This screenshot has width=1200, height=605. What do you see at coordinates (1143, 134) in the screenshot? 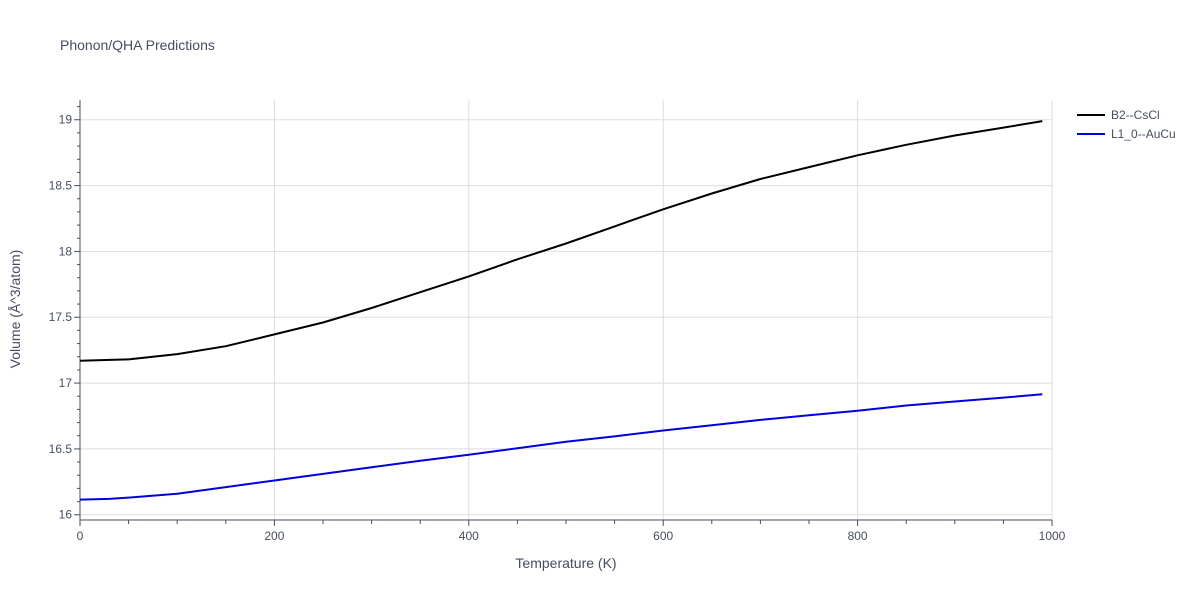
I see `legend-label: L1_0--AuCu` at bounding box center [1143, 134].